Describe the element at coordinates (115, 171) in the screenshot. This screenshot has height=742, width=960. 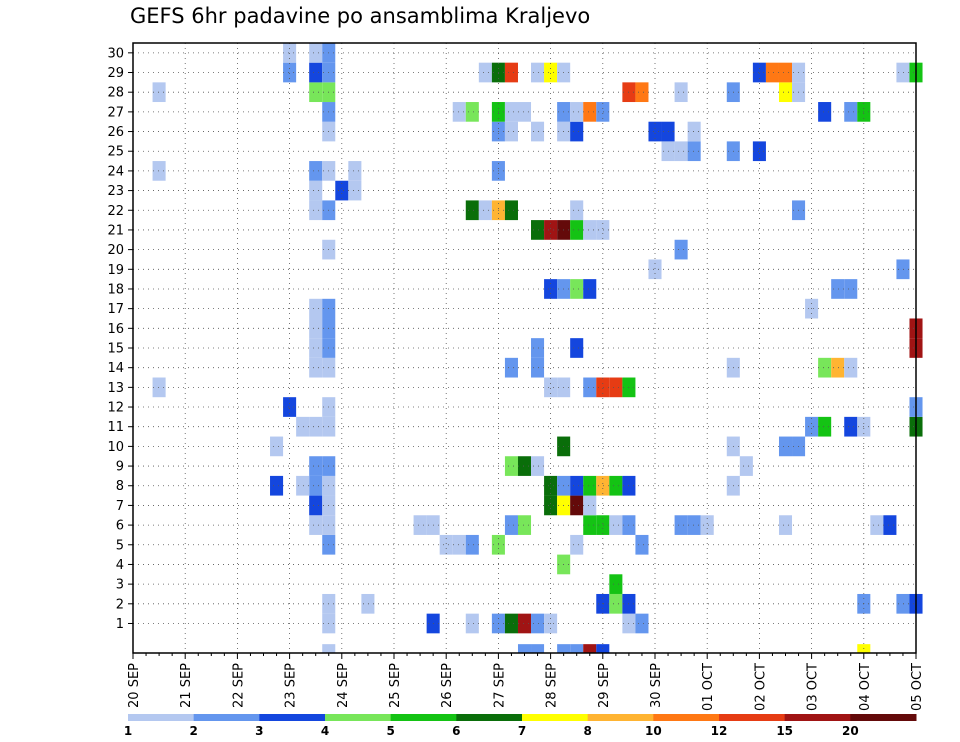
I see `y-tick-label: 24` at that location.